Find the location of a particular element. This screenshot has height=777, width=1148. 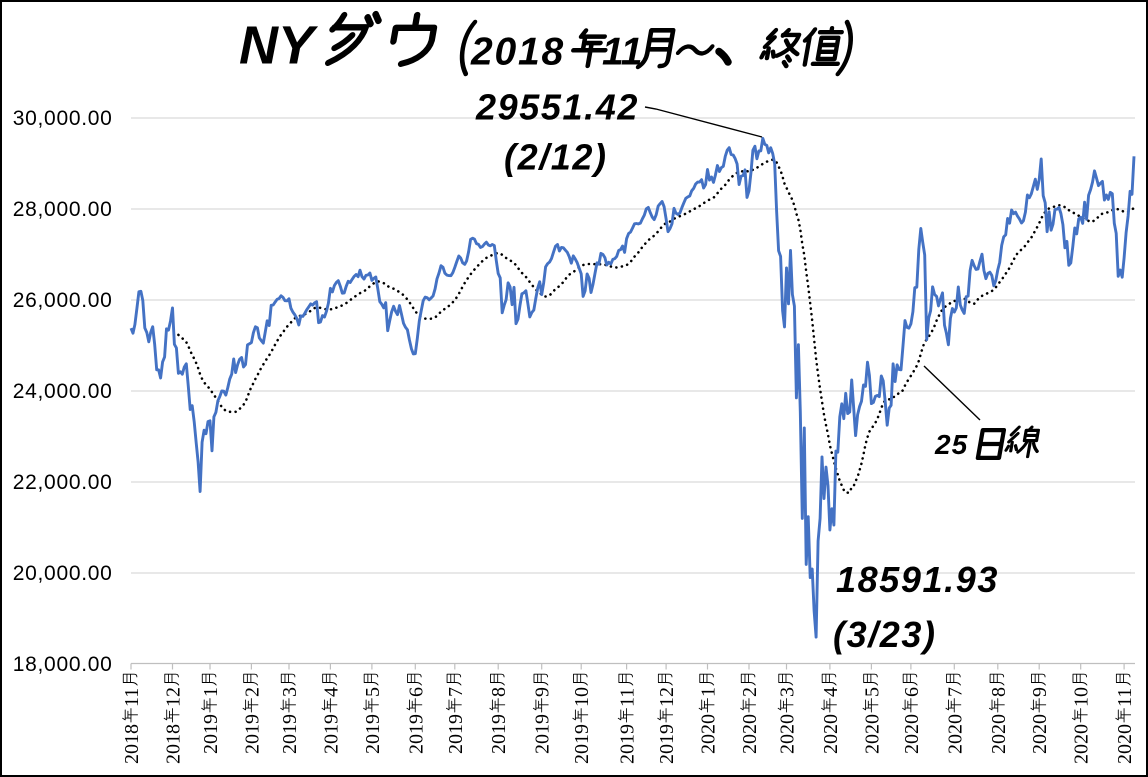

svg-text: 18,000.00 is located at coordinates (63, 664).